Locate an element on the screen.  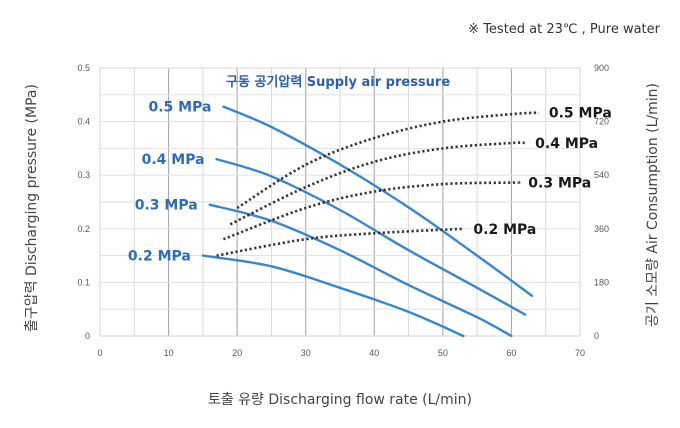
x-tick-label: 10 is located at coordinates (169, 353).